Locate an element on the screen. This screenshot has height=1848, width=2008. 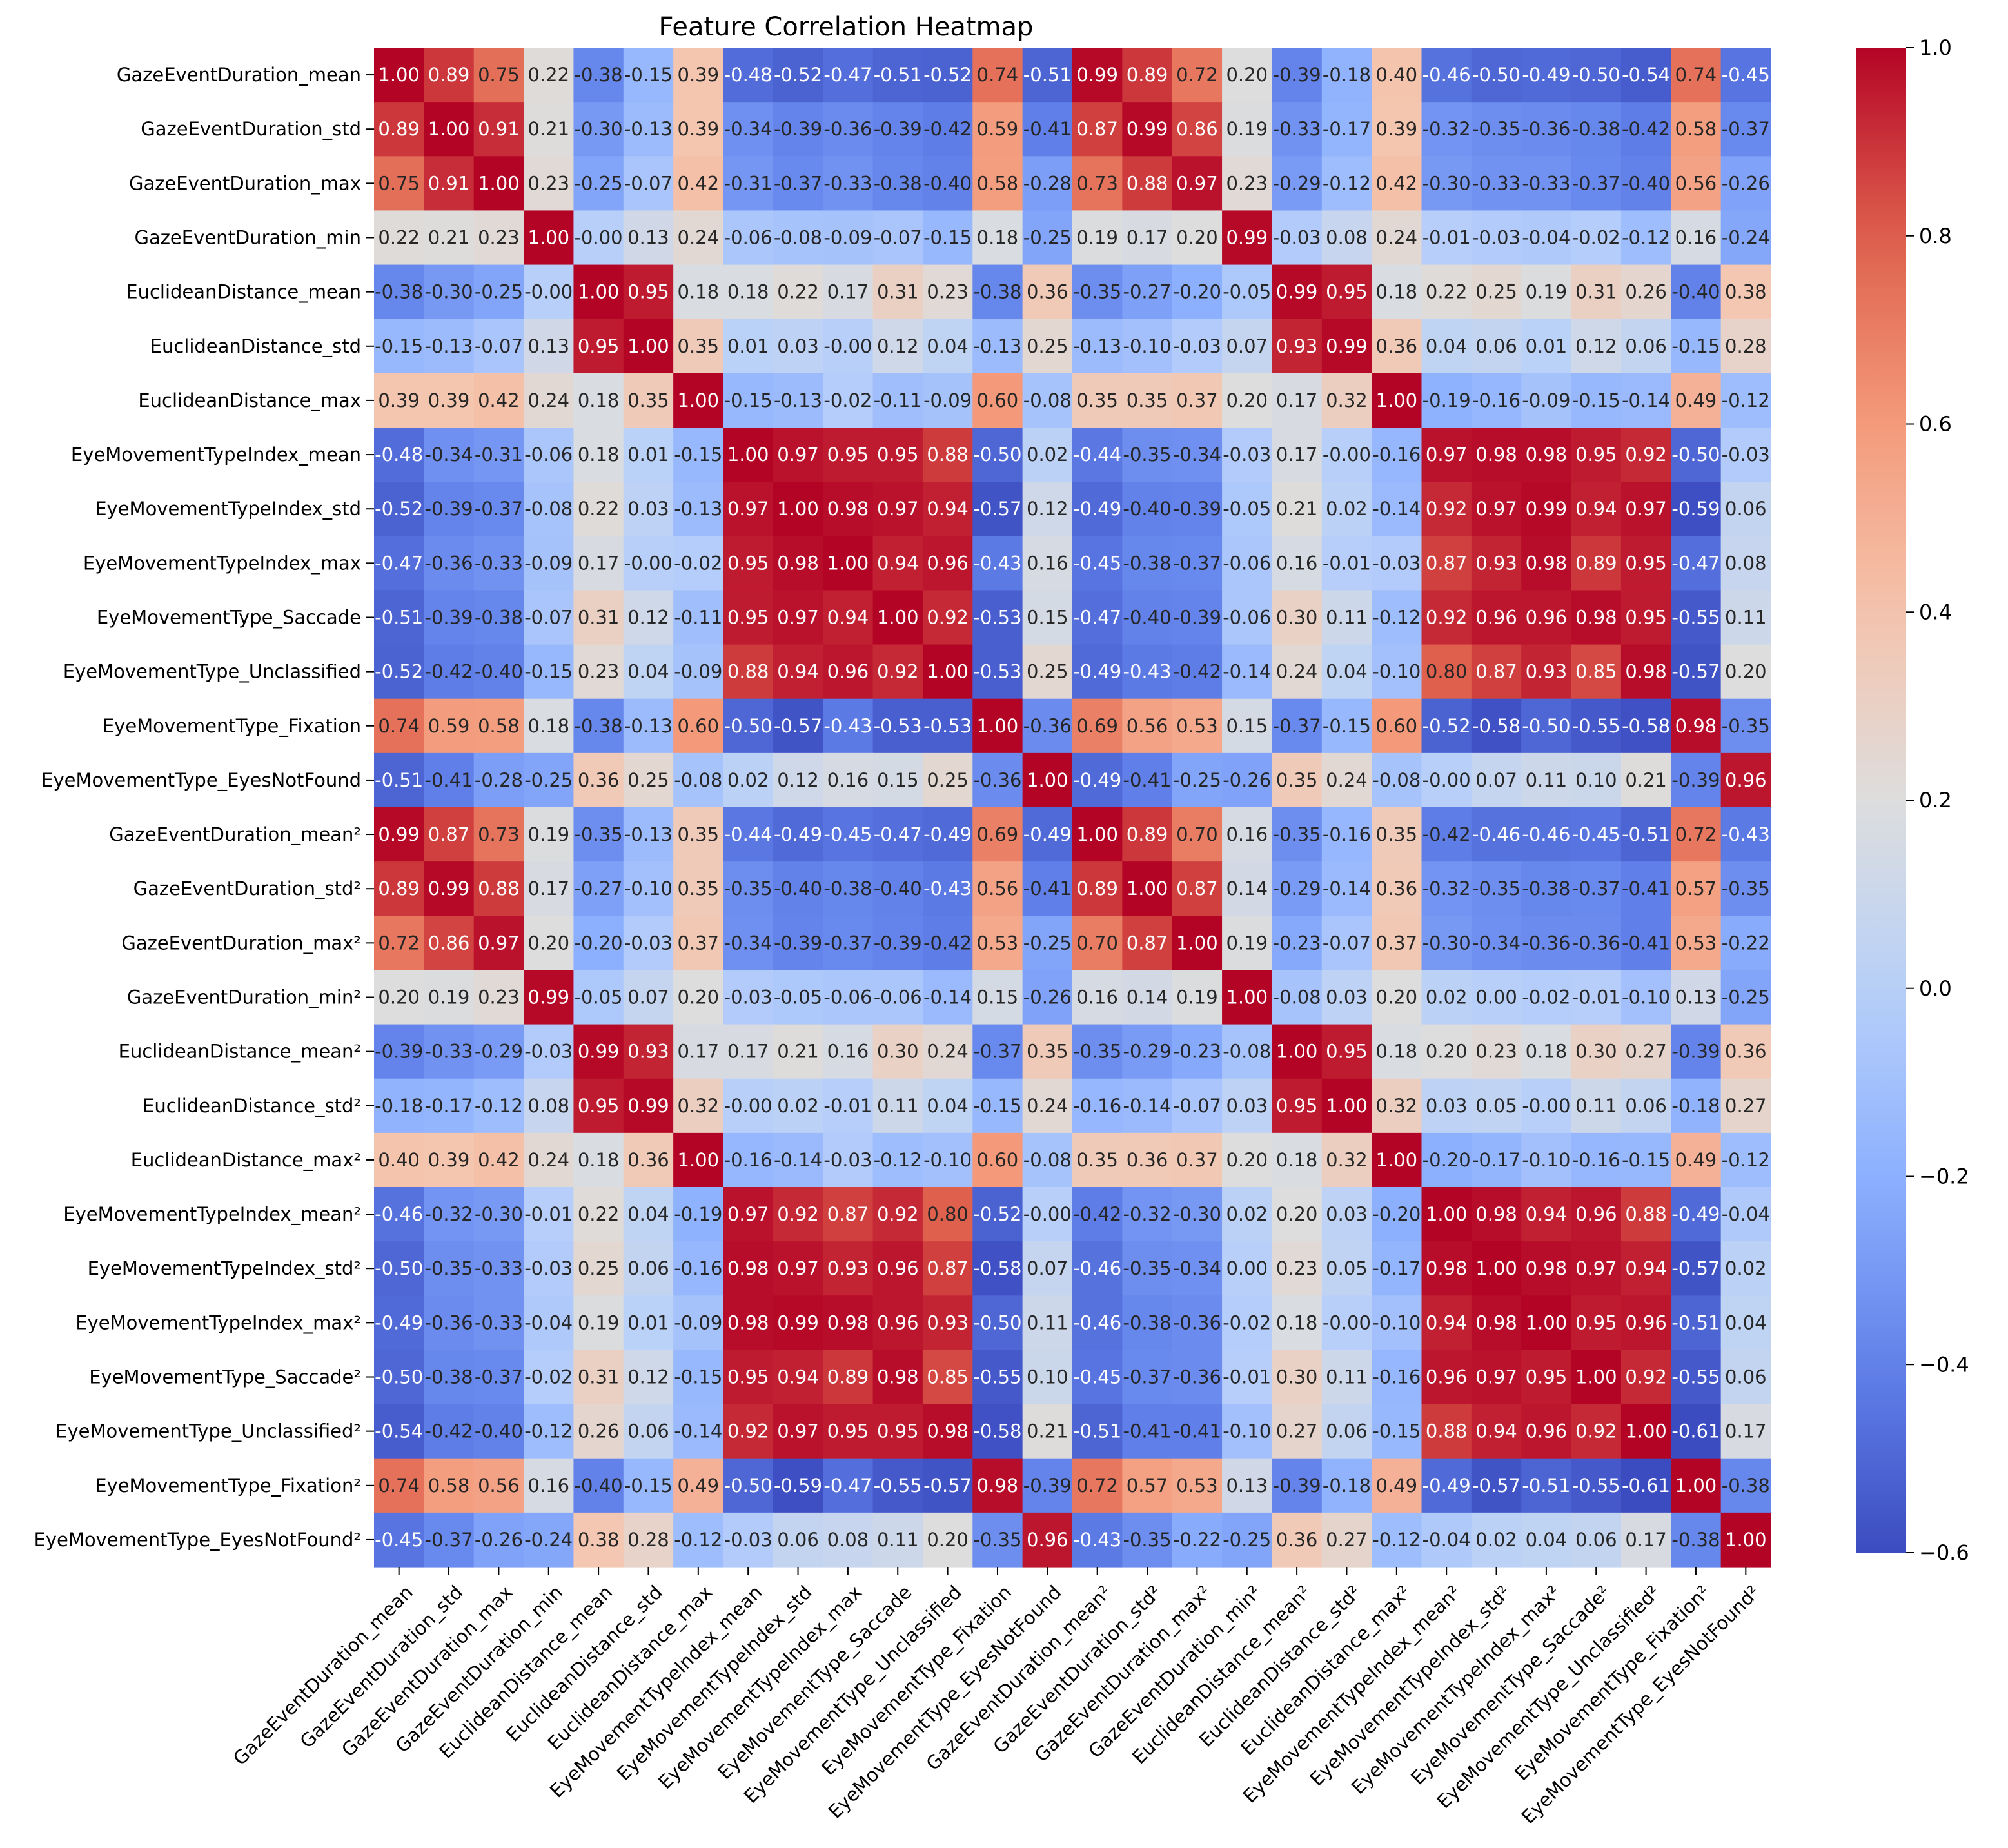
cell-value-label: -0.10 is located at coordinates (947, 1160).